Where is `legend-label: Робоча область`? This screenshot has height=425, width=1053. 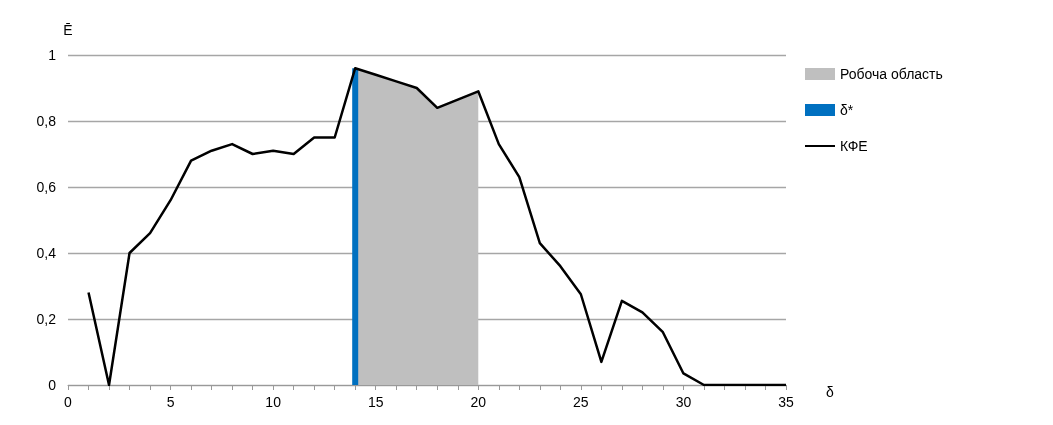
legend-label: Робоча область is located at coordinates (891, 74).